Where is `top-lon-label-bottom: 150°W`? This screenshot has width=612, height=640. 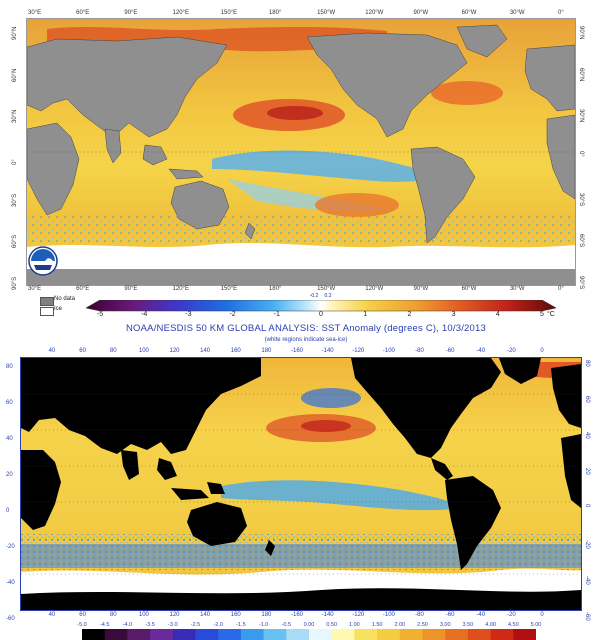
top-lon-label-bottom: 150°W is located at coordinates (326, 289).